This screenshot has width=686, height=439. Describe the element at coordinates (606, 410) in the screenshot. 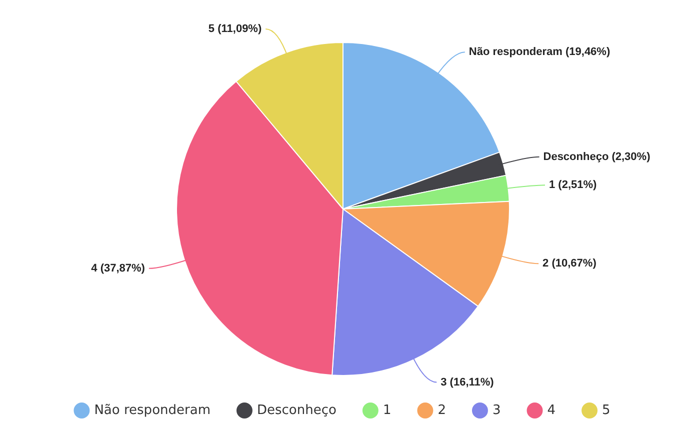

I see `legend-label: 5` at that location.